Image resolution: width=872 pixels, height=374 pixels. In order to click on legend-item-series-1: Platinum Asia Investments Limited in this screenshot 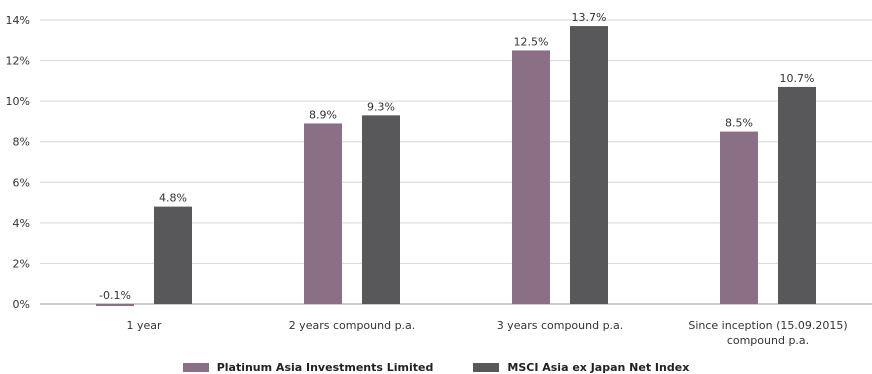, I will do `click(308, 367)`.